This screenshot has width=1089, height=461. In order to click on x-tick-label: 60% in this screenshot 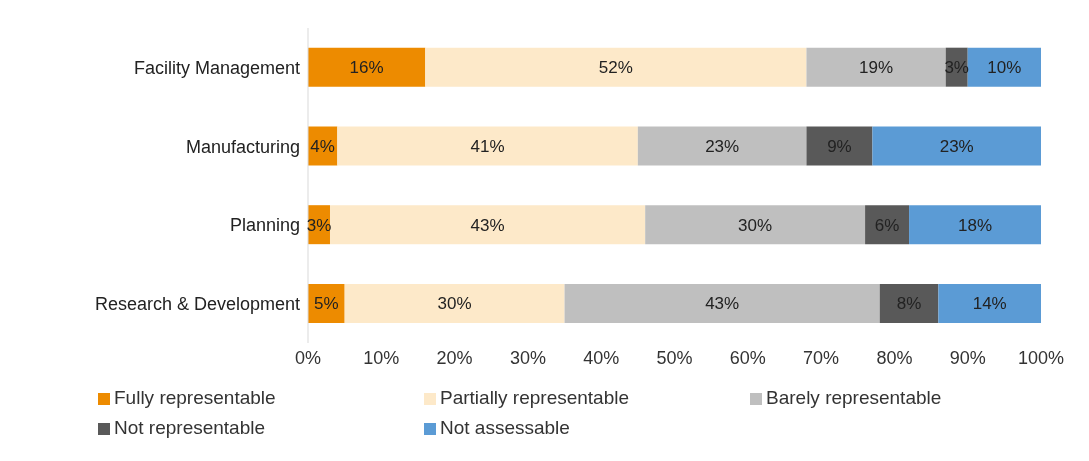, I will do `click(747, 357)`.